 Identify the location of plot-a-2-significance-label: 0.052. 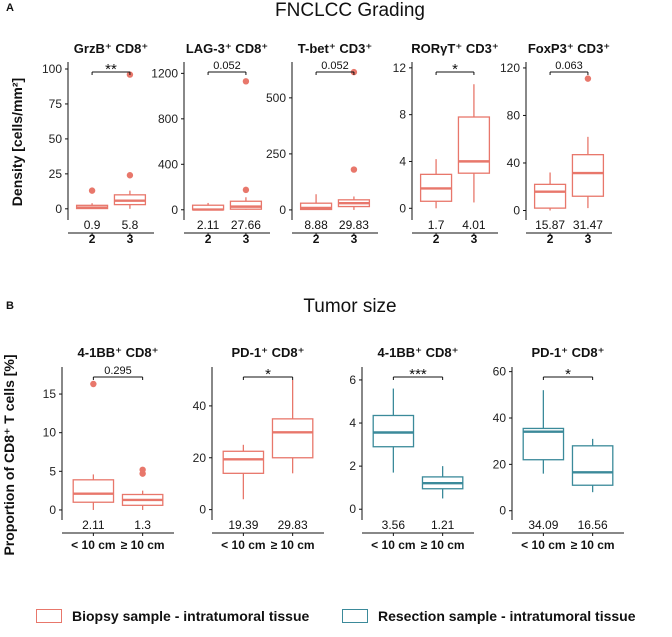
(227, 66).